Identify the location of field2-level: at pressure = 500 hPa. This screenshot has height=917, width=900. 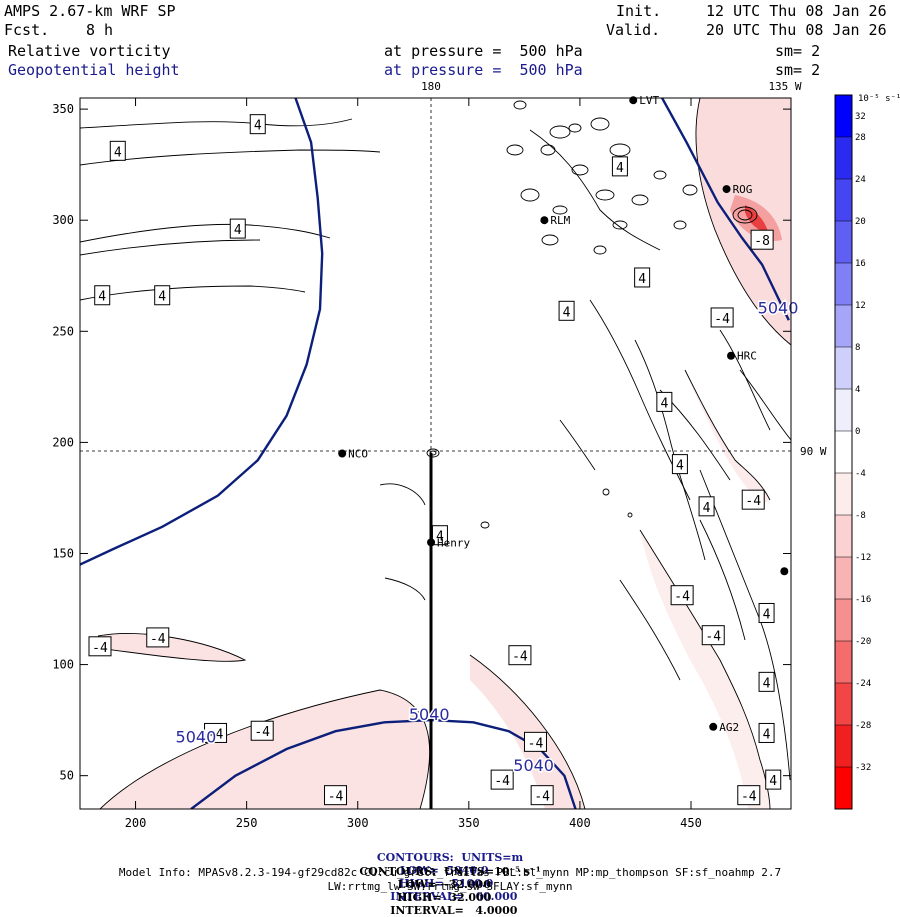
(483, 70).